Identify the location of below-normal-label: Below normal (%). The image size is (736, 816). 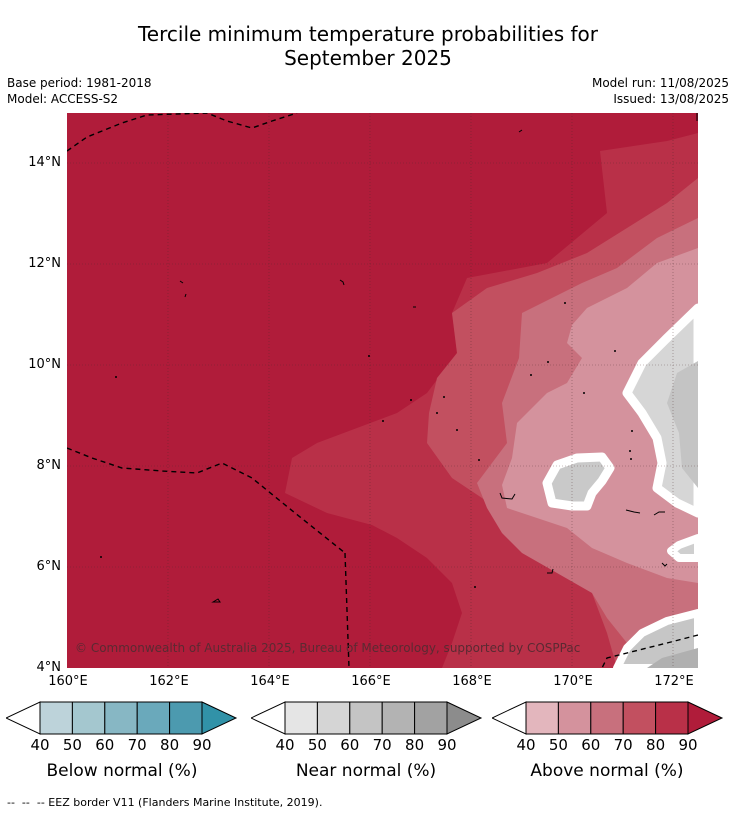
(122, 771).